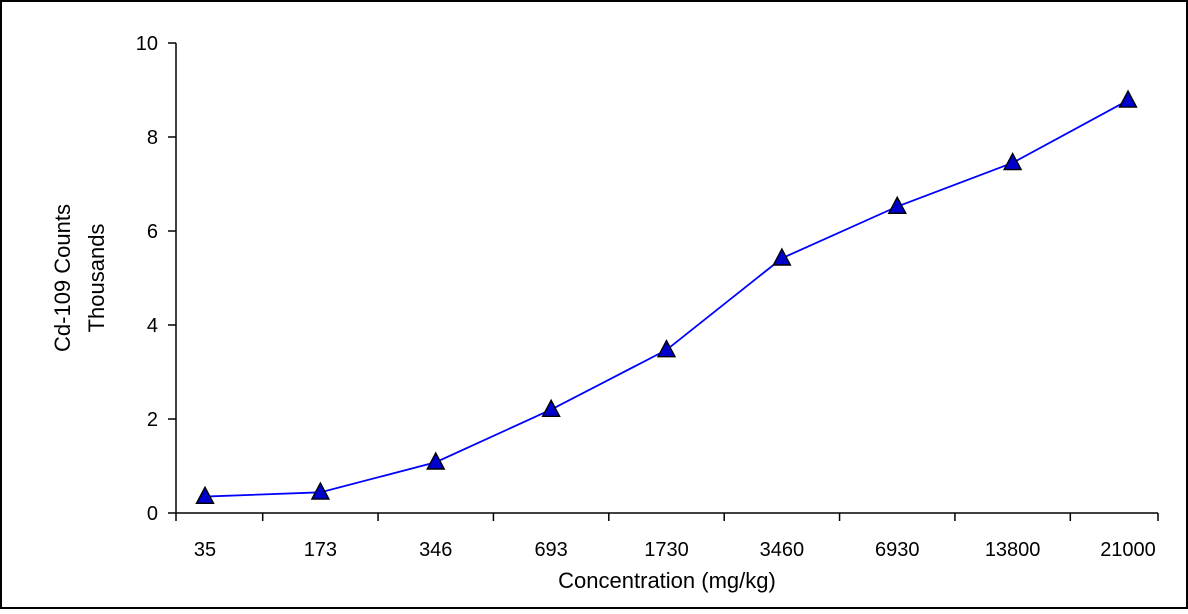  I want to click on x-tick-label: 173, so click(320, 550).